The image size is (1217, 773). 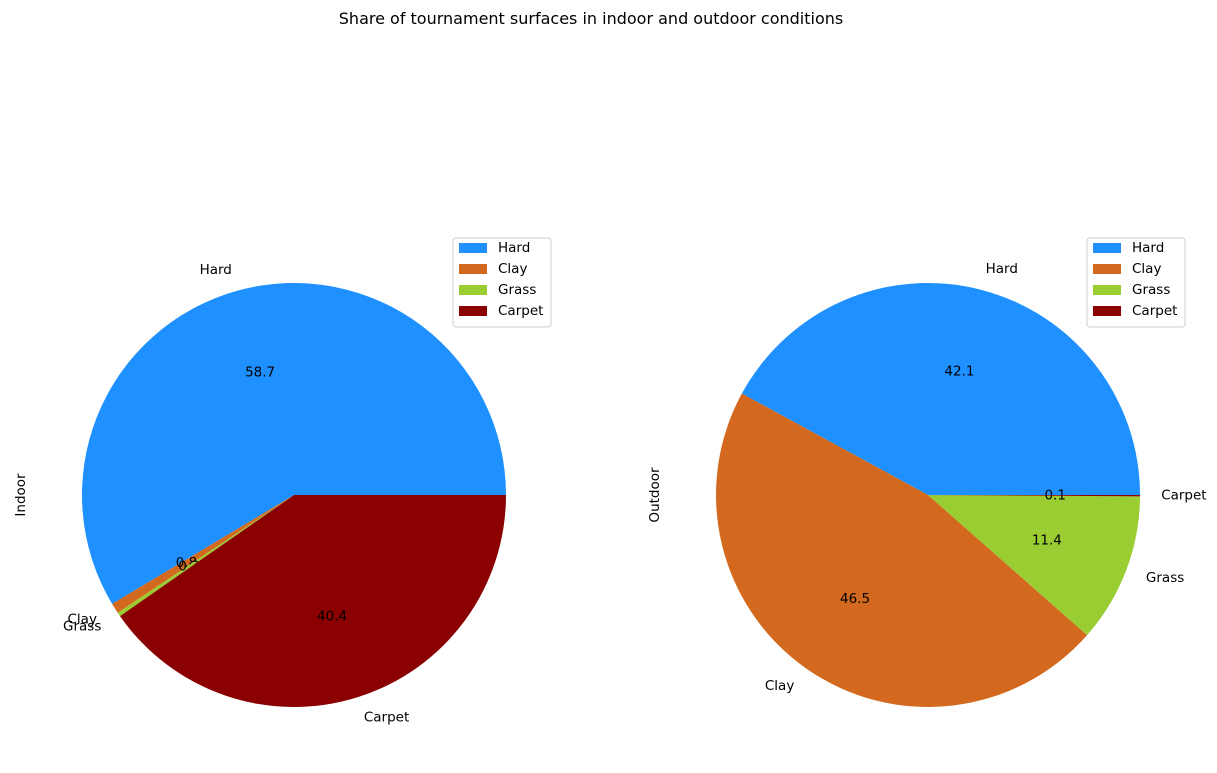 I want to click on legend-indoor: Hard Clay Grass Carpet, so click(x=502, y=282).